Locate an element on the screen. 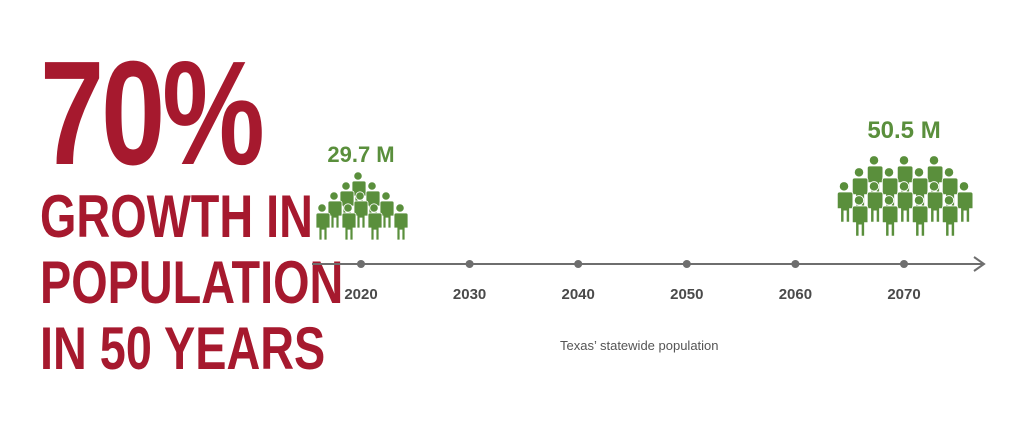 This screenshot has width=1024, height=440. year-label-2070: 2070 is located at coordinates (903, 294).